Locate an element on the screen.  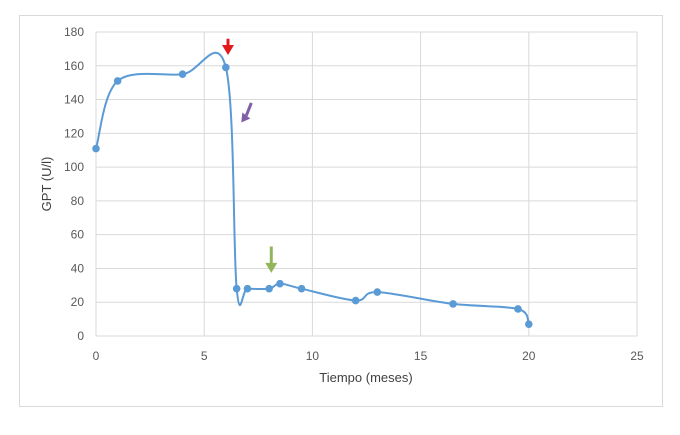
y-tick-label: 20 is located at coordinates (78, 302).